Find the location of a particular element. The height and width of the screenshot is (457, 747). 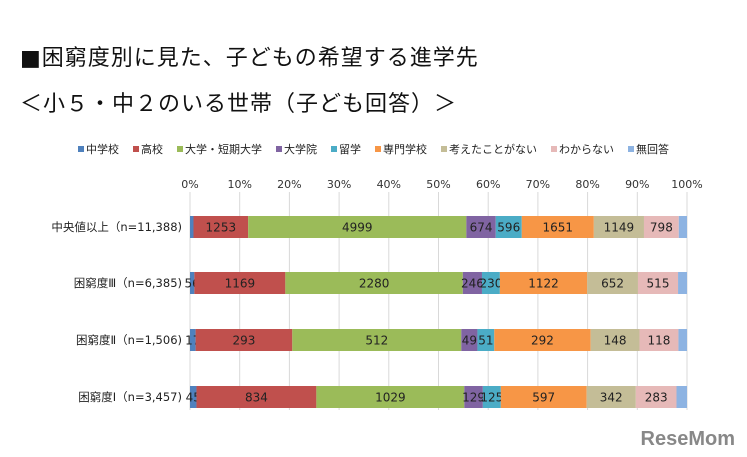

data-label: 2280 is located at coordinates (374, 284).